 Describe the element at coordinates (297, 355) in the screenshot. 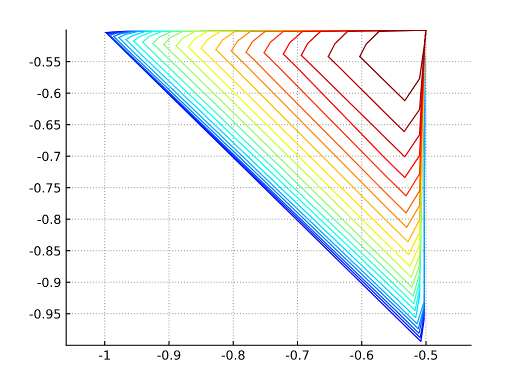

I see `x-tick-label: -0.7` at that location.